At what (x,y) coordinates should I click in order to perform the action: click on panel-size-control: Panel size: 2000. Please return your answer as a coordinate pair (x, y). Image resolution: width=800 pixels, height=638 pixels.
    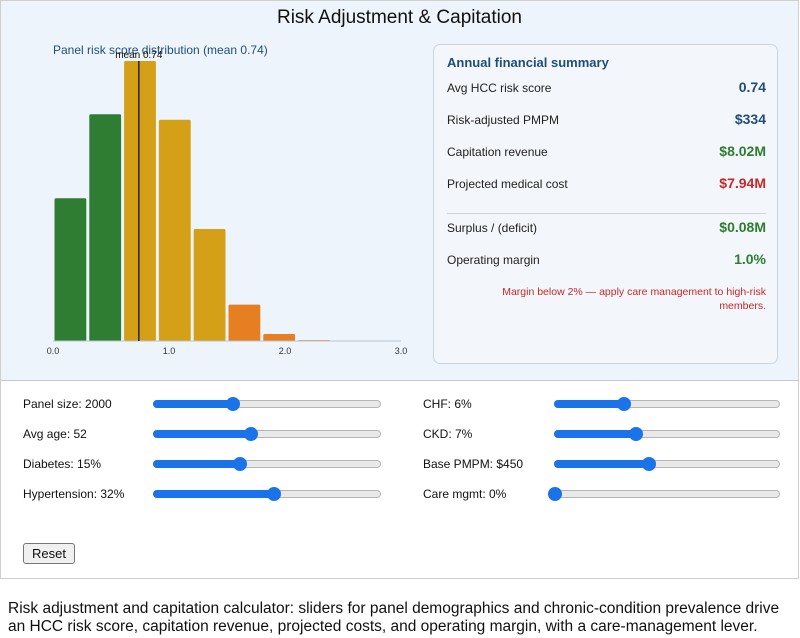
    Looking at the image, I should click on (202, 404).